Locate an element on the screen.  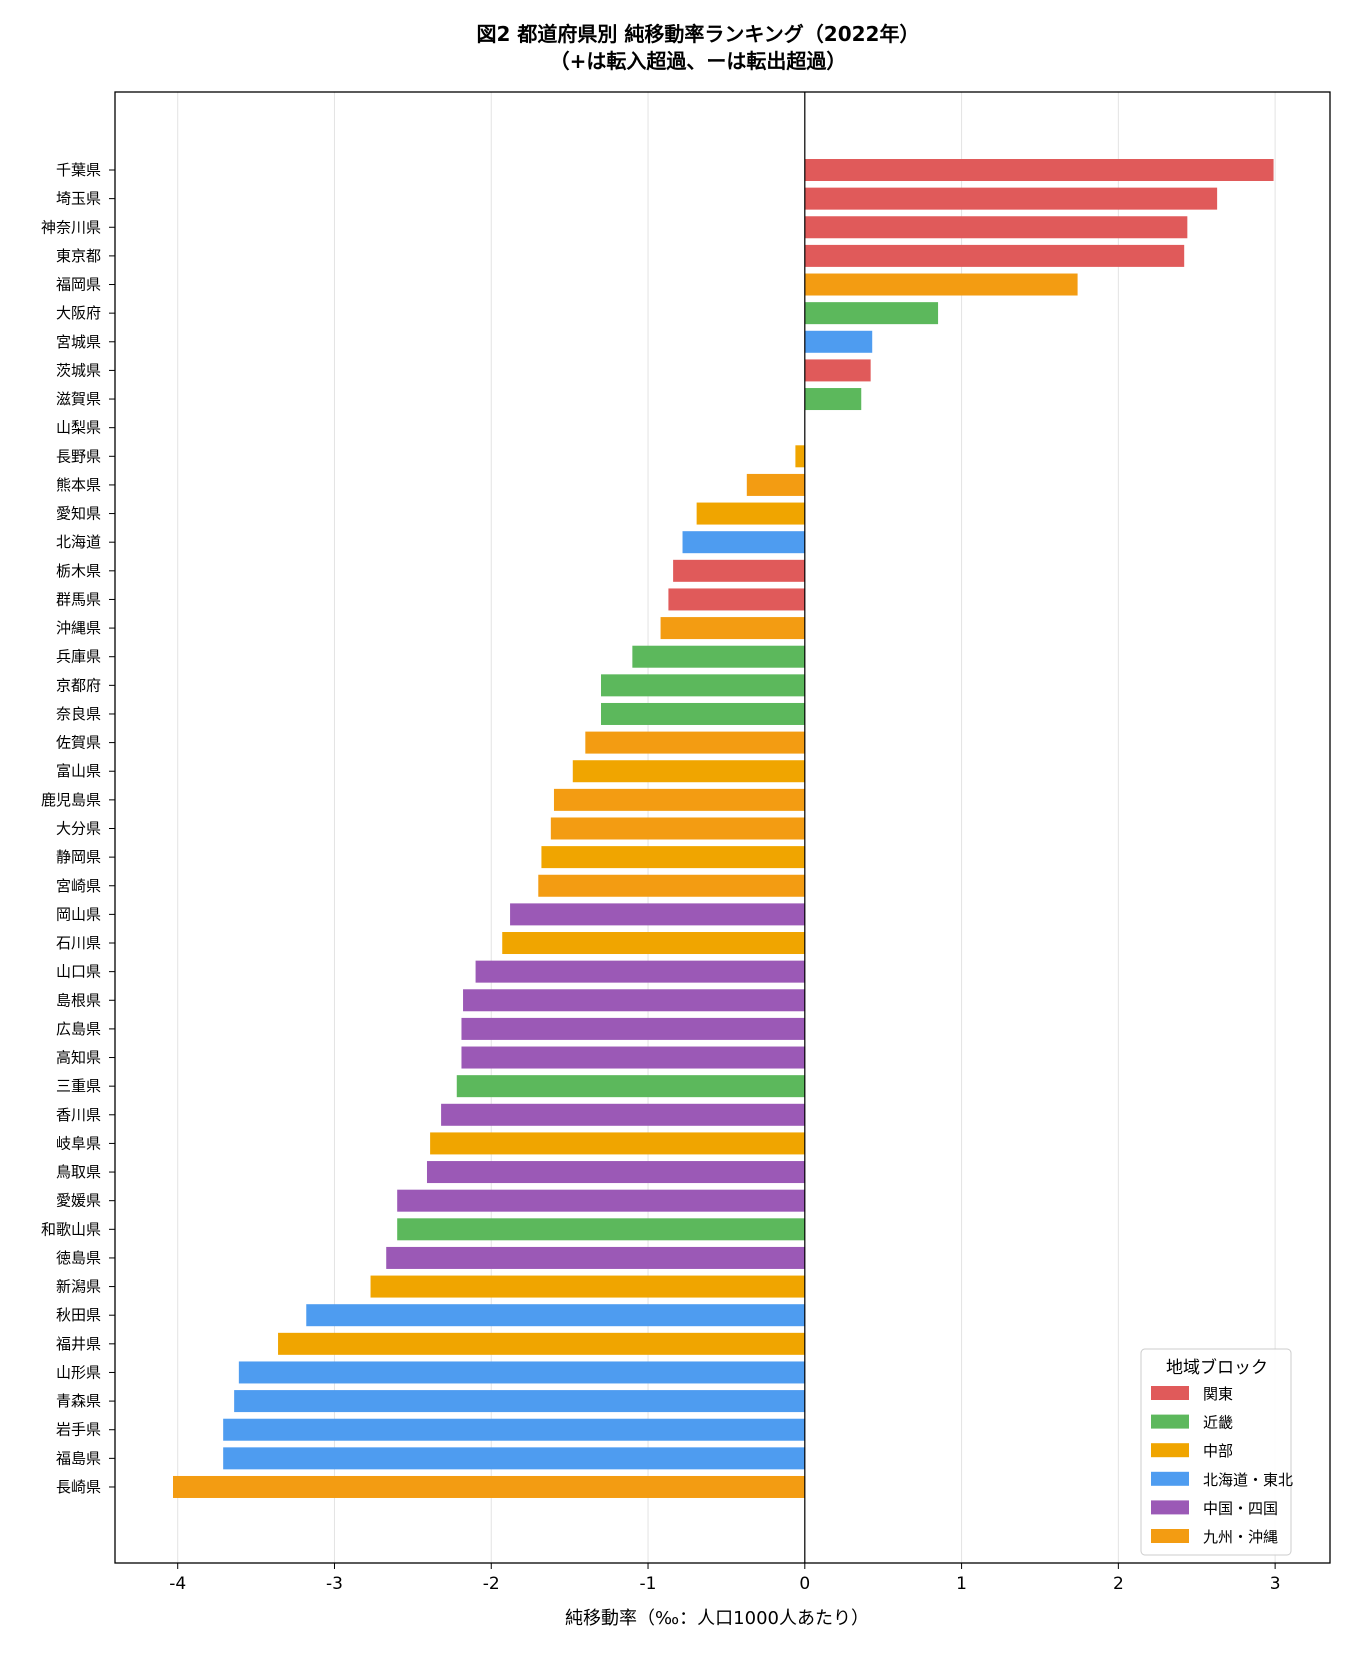
legend-label: 近畿 is located at coordinates (1218, 1423).